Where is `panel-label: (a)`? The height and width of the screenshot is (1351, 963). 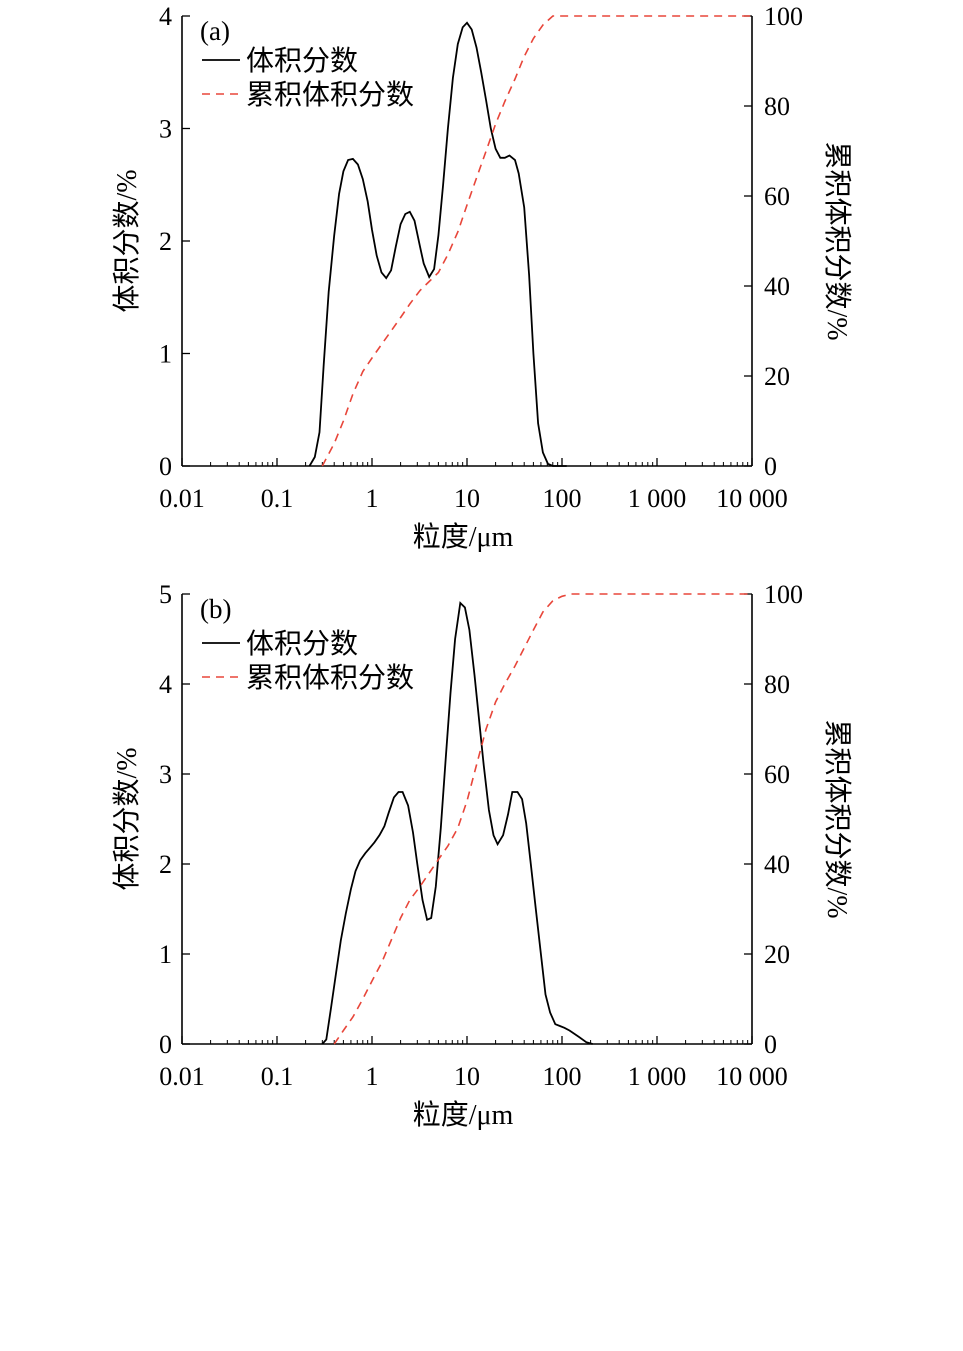 panel-label: (a) is located at coordinates (215, 31).